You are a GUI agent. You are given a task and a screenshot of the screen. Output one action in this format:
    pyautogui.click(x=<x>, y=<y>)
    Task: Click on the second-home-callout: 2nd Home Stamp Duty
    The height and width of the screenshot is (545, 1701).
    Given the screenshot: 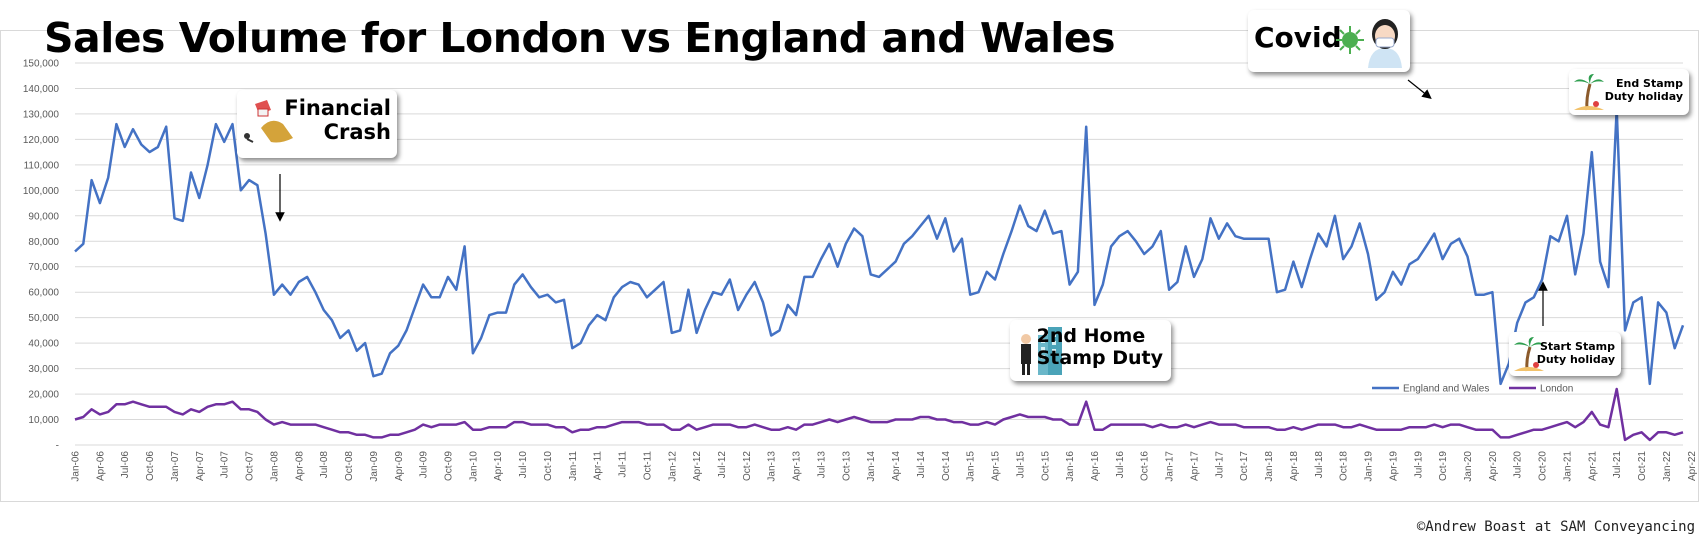 What is the action you would take?
    pyautogui.click(x=1090, y=350)
    